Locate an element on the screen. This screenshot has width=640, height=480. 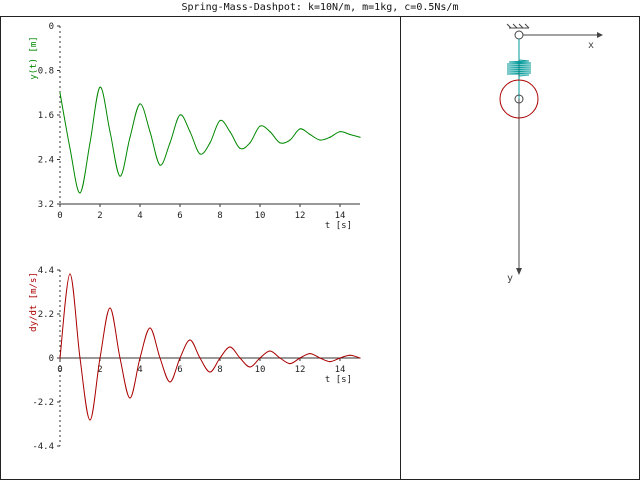
disp-ylabel: y(t) [m] is located at coordinates (34, 57).